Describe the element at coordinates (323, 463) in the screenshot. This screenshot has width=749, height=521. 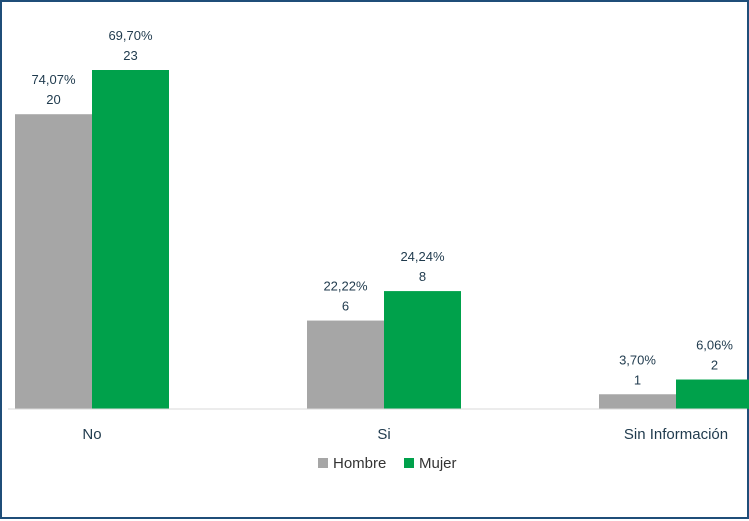
I see `legend-swatch-hombre` at that location.